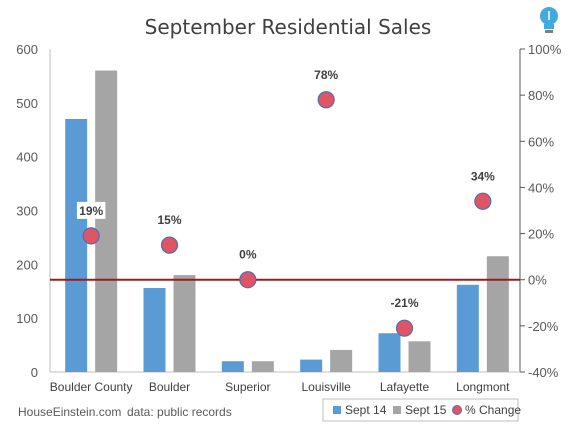  Describe the element at coordinates (426, 410) in the screenshot. I see `legend-entry-label: Sept 15` at that location.